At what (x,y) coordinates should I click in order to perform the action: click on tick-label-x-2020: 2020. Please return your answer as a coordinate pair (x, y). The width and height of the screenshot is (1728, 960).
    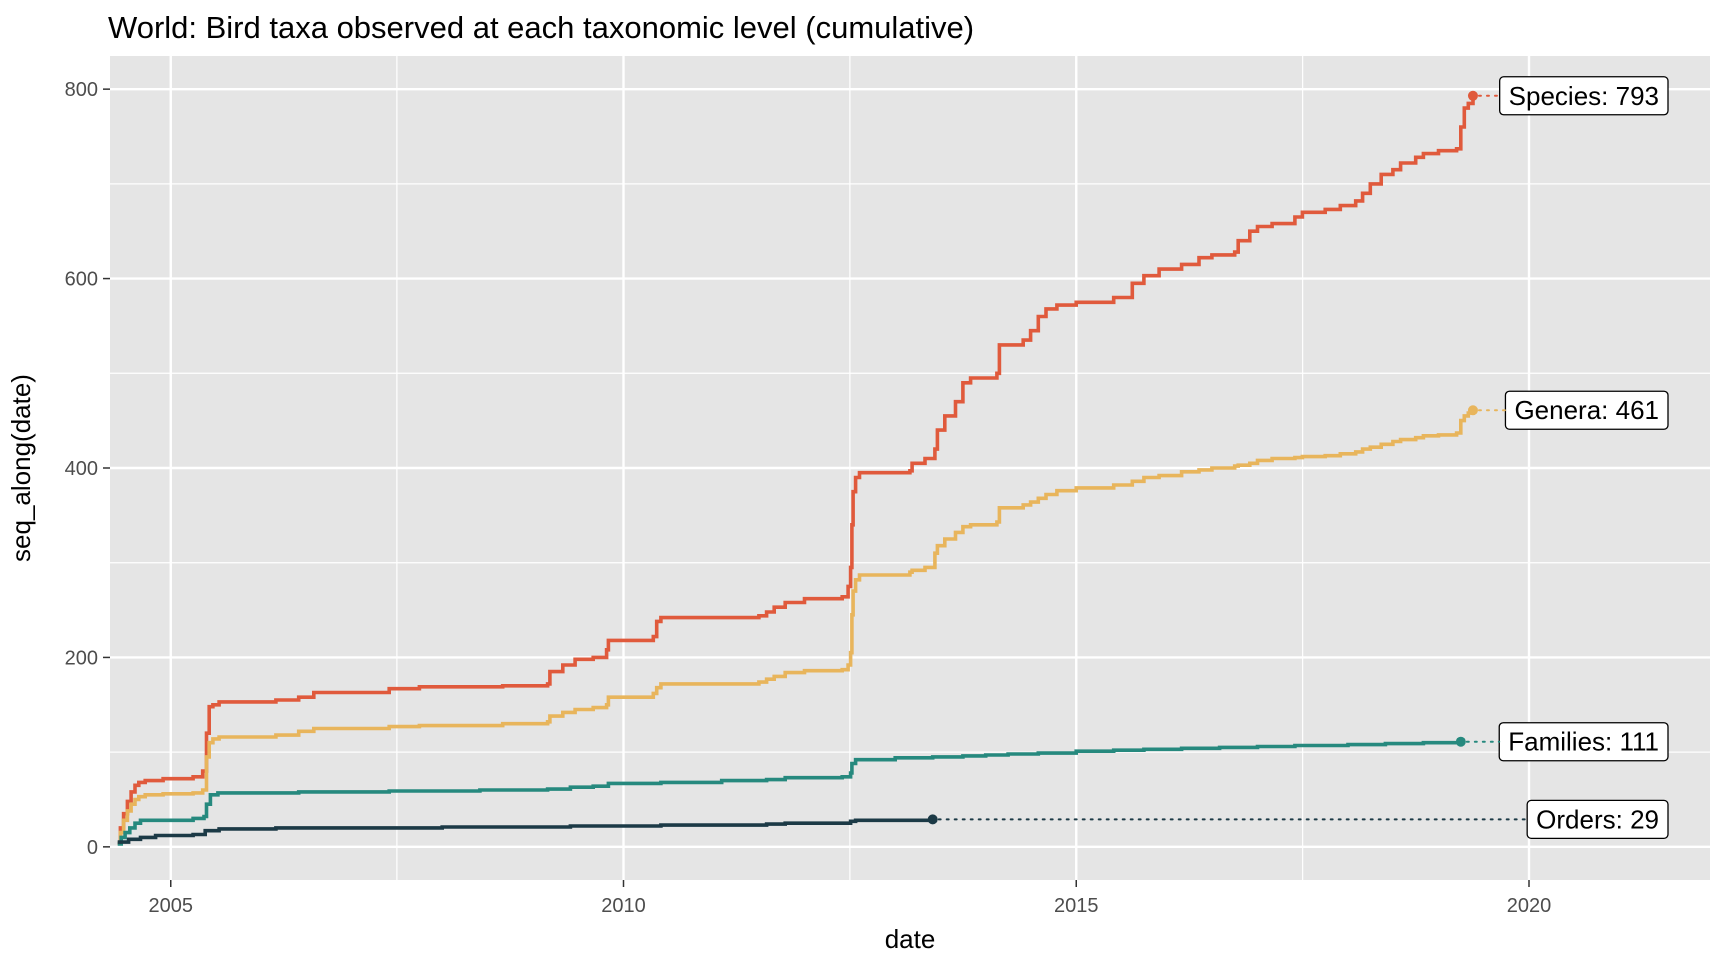
    Looking at the image, I should click on (1529, 906).